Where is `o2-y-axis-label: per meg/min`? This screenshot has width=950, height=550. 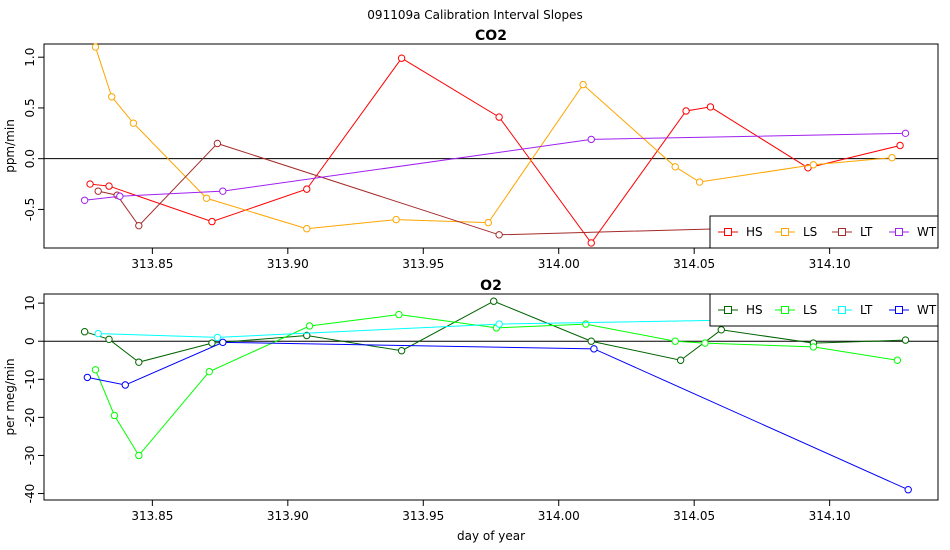
o2-y-axis-label: per meg/min is located at coordinates (10, 396).